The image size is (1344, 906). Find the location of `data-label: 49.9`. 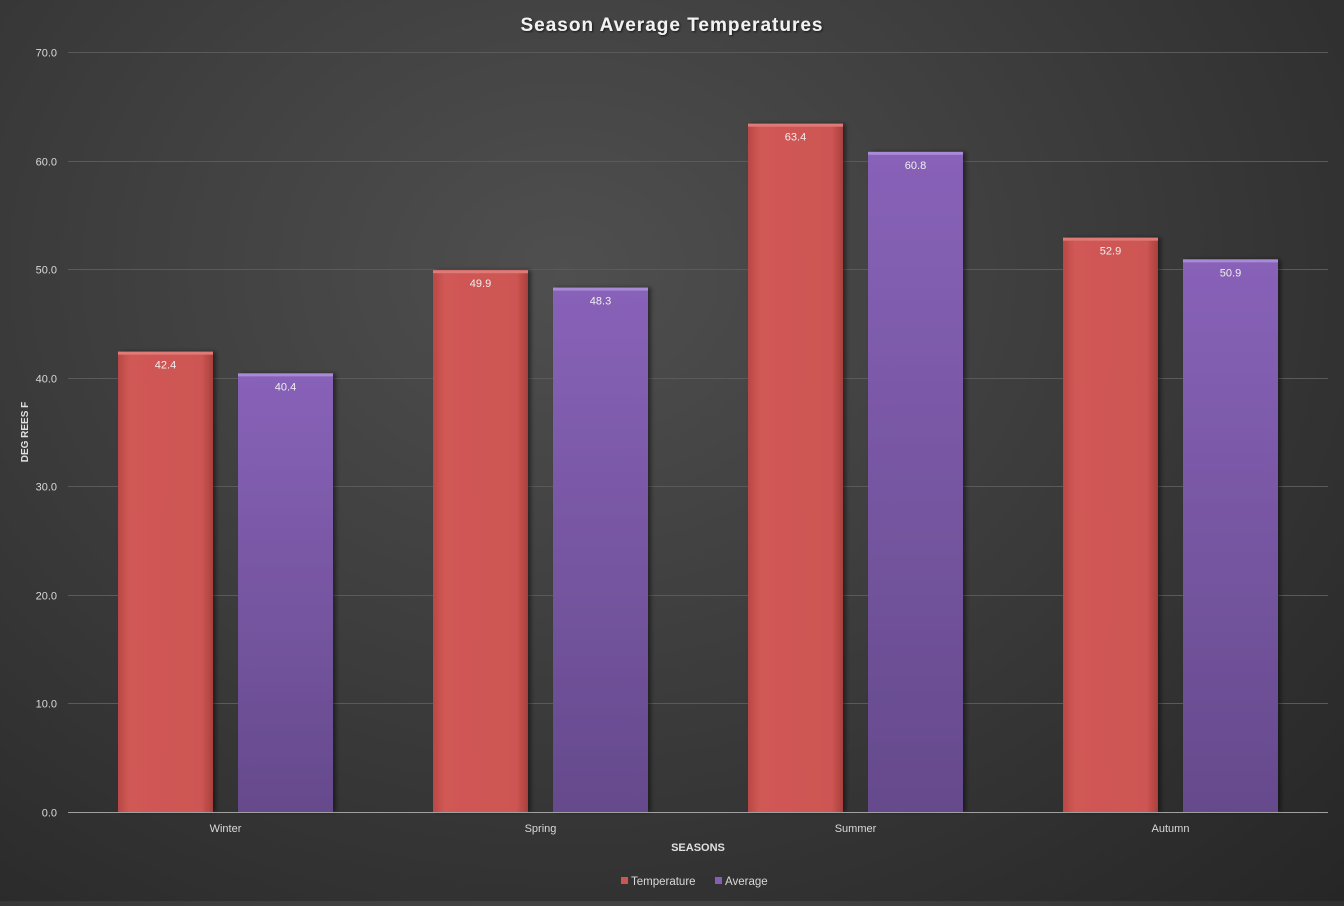

data-label: 49.9 is located at coordinates (480, 284).